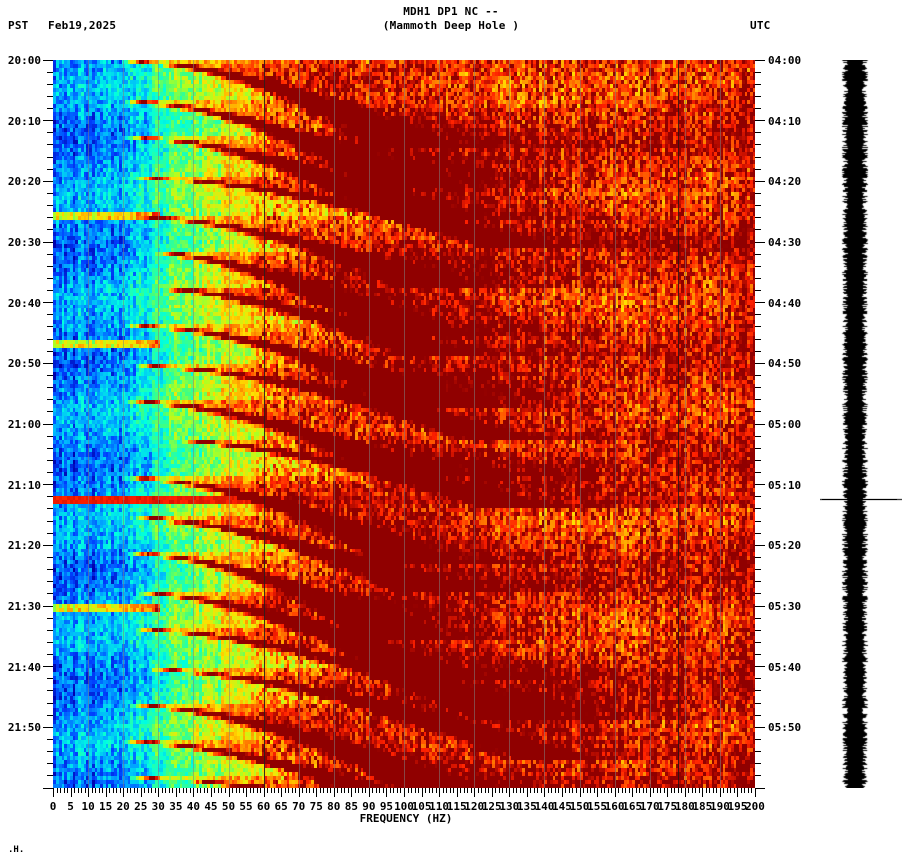  I want to click on freq-tick-label: 145, so click(562, 806).